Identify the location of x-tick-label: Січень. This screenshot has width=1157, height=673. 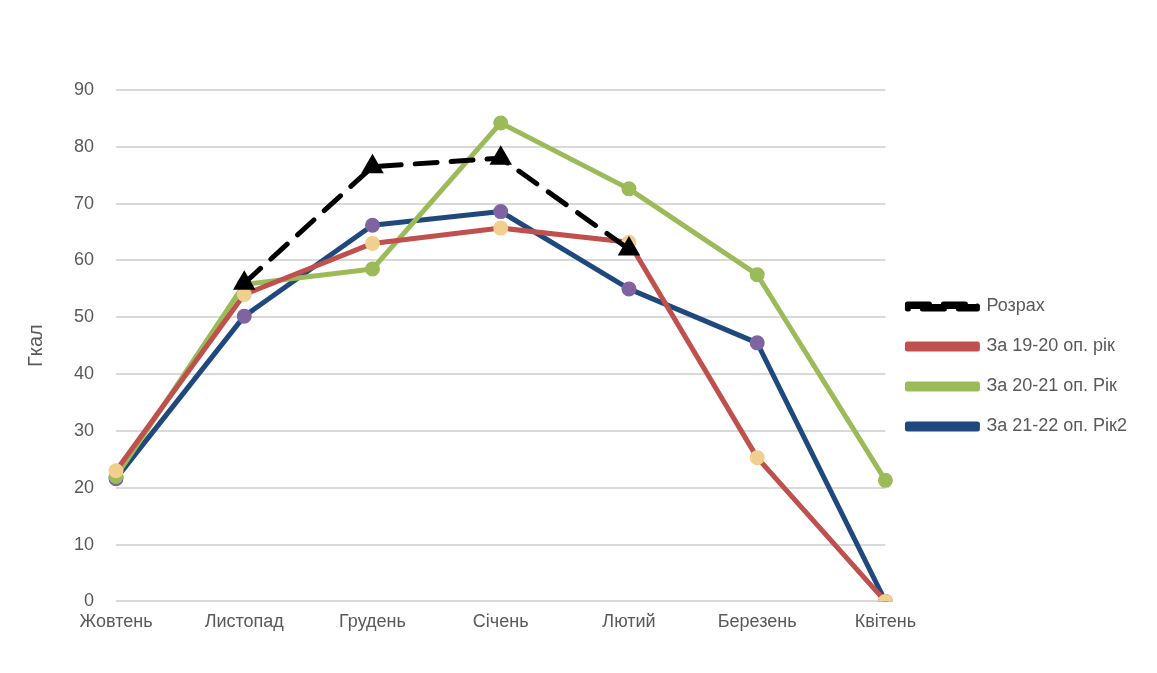
(500, 621).